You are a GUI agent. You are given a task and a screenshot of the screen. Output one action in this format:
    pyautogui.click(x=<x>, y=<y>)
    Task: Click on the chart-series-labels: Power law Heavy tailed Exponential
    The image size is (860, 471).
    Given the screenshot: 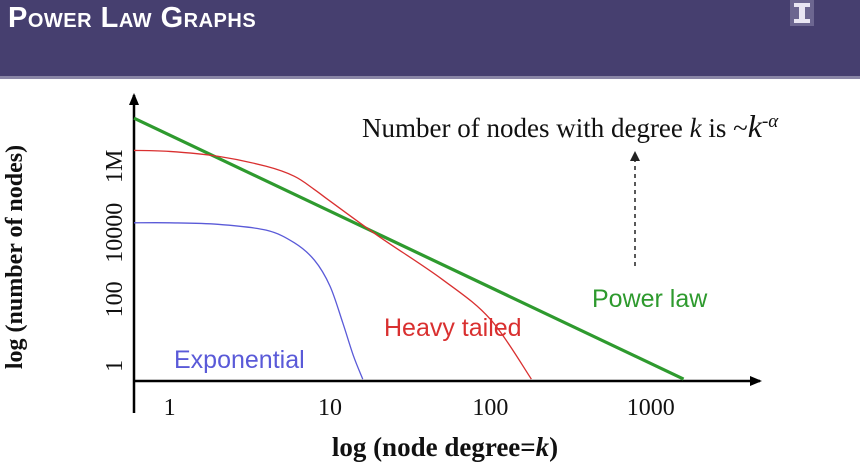 What is the action you would take?
    pyautogui.click(x=441, y=329)
    